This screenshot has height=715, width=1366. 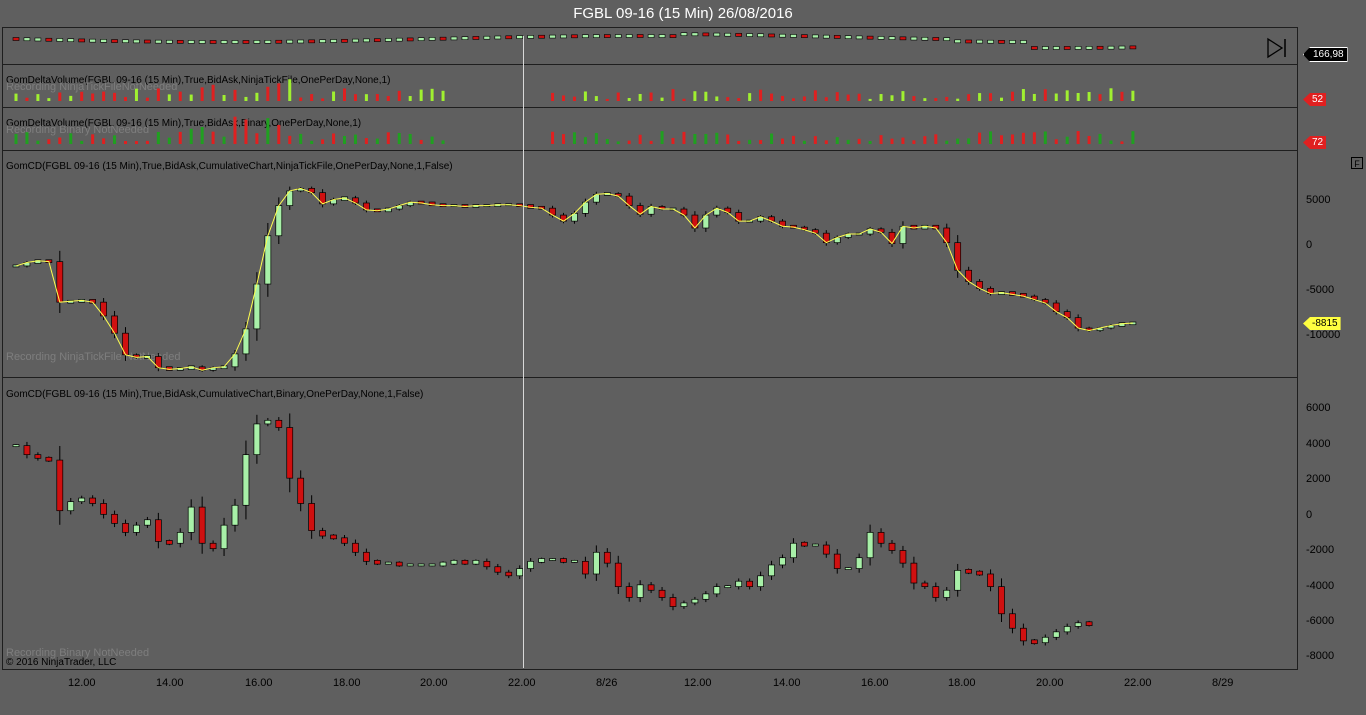 I want to click on cd1-tick: 5000, so click(x=1318, y=200).